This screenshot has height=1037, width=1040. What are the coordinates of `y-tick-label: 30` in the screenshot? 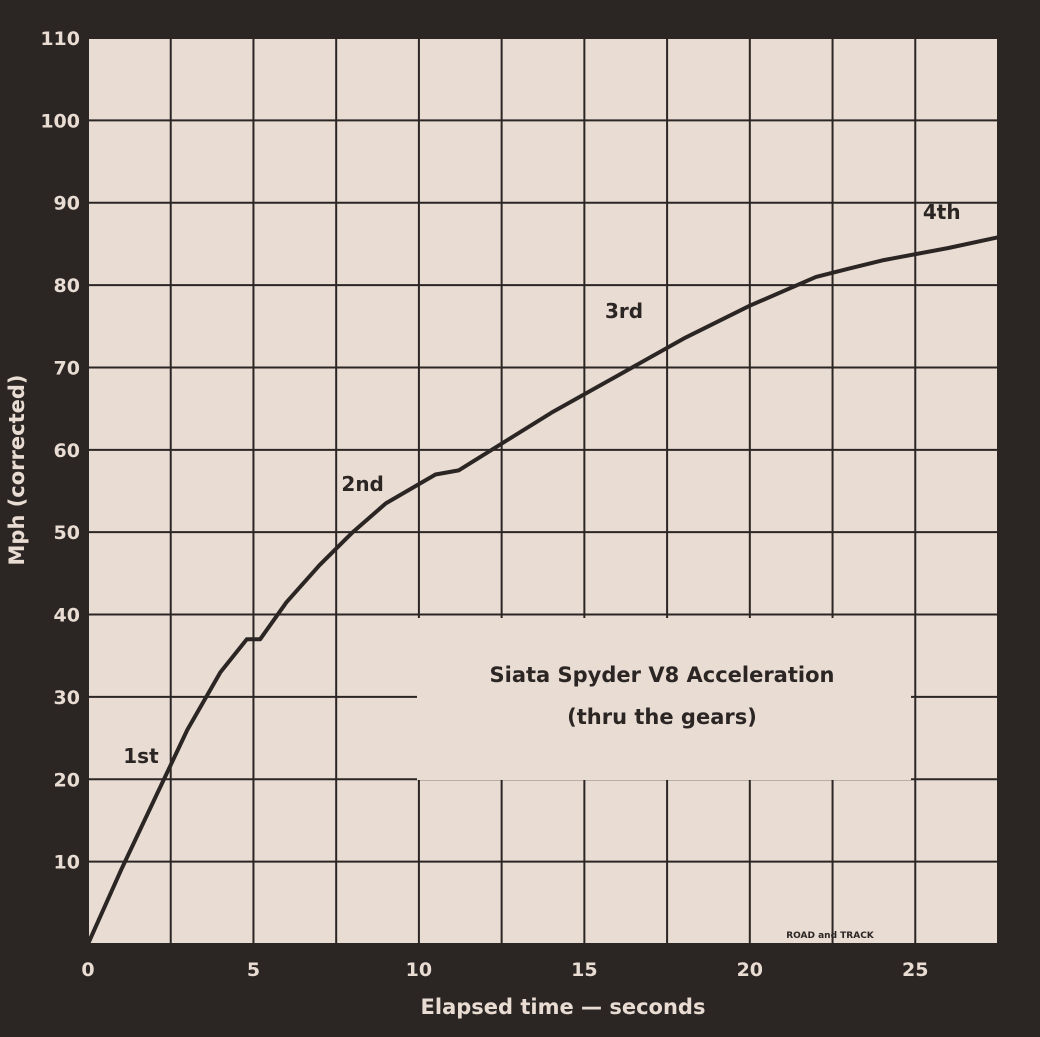 It's located at (67, 698).